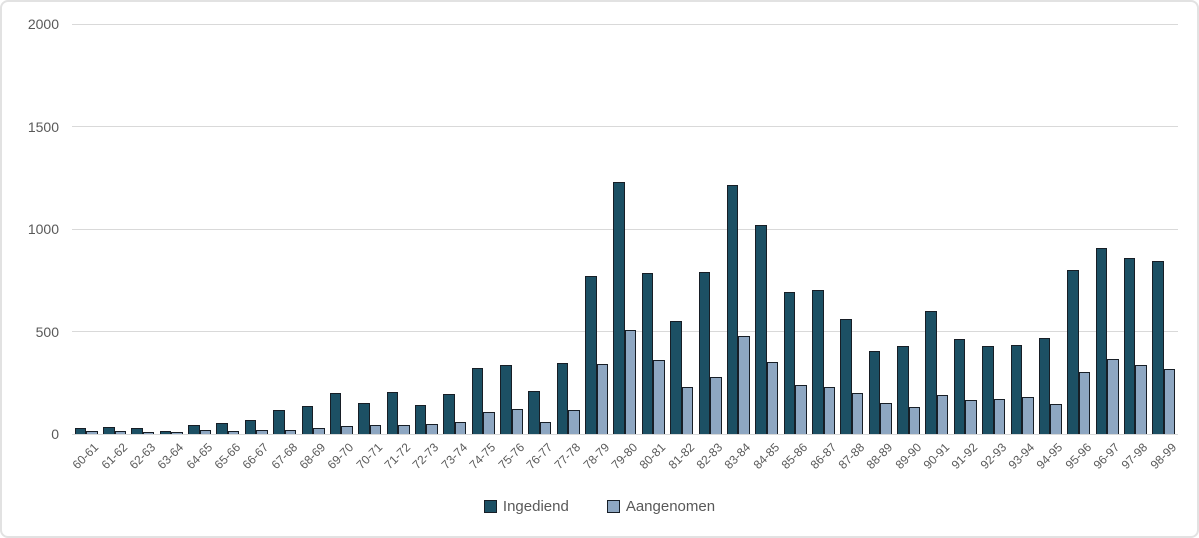  What do you see at coordinates (526, 506) in the screenshot?
I see `legend-item-ingediend: Ingediend` at bounding box center [526, 506].